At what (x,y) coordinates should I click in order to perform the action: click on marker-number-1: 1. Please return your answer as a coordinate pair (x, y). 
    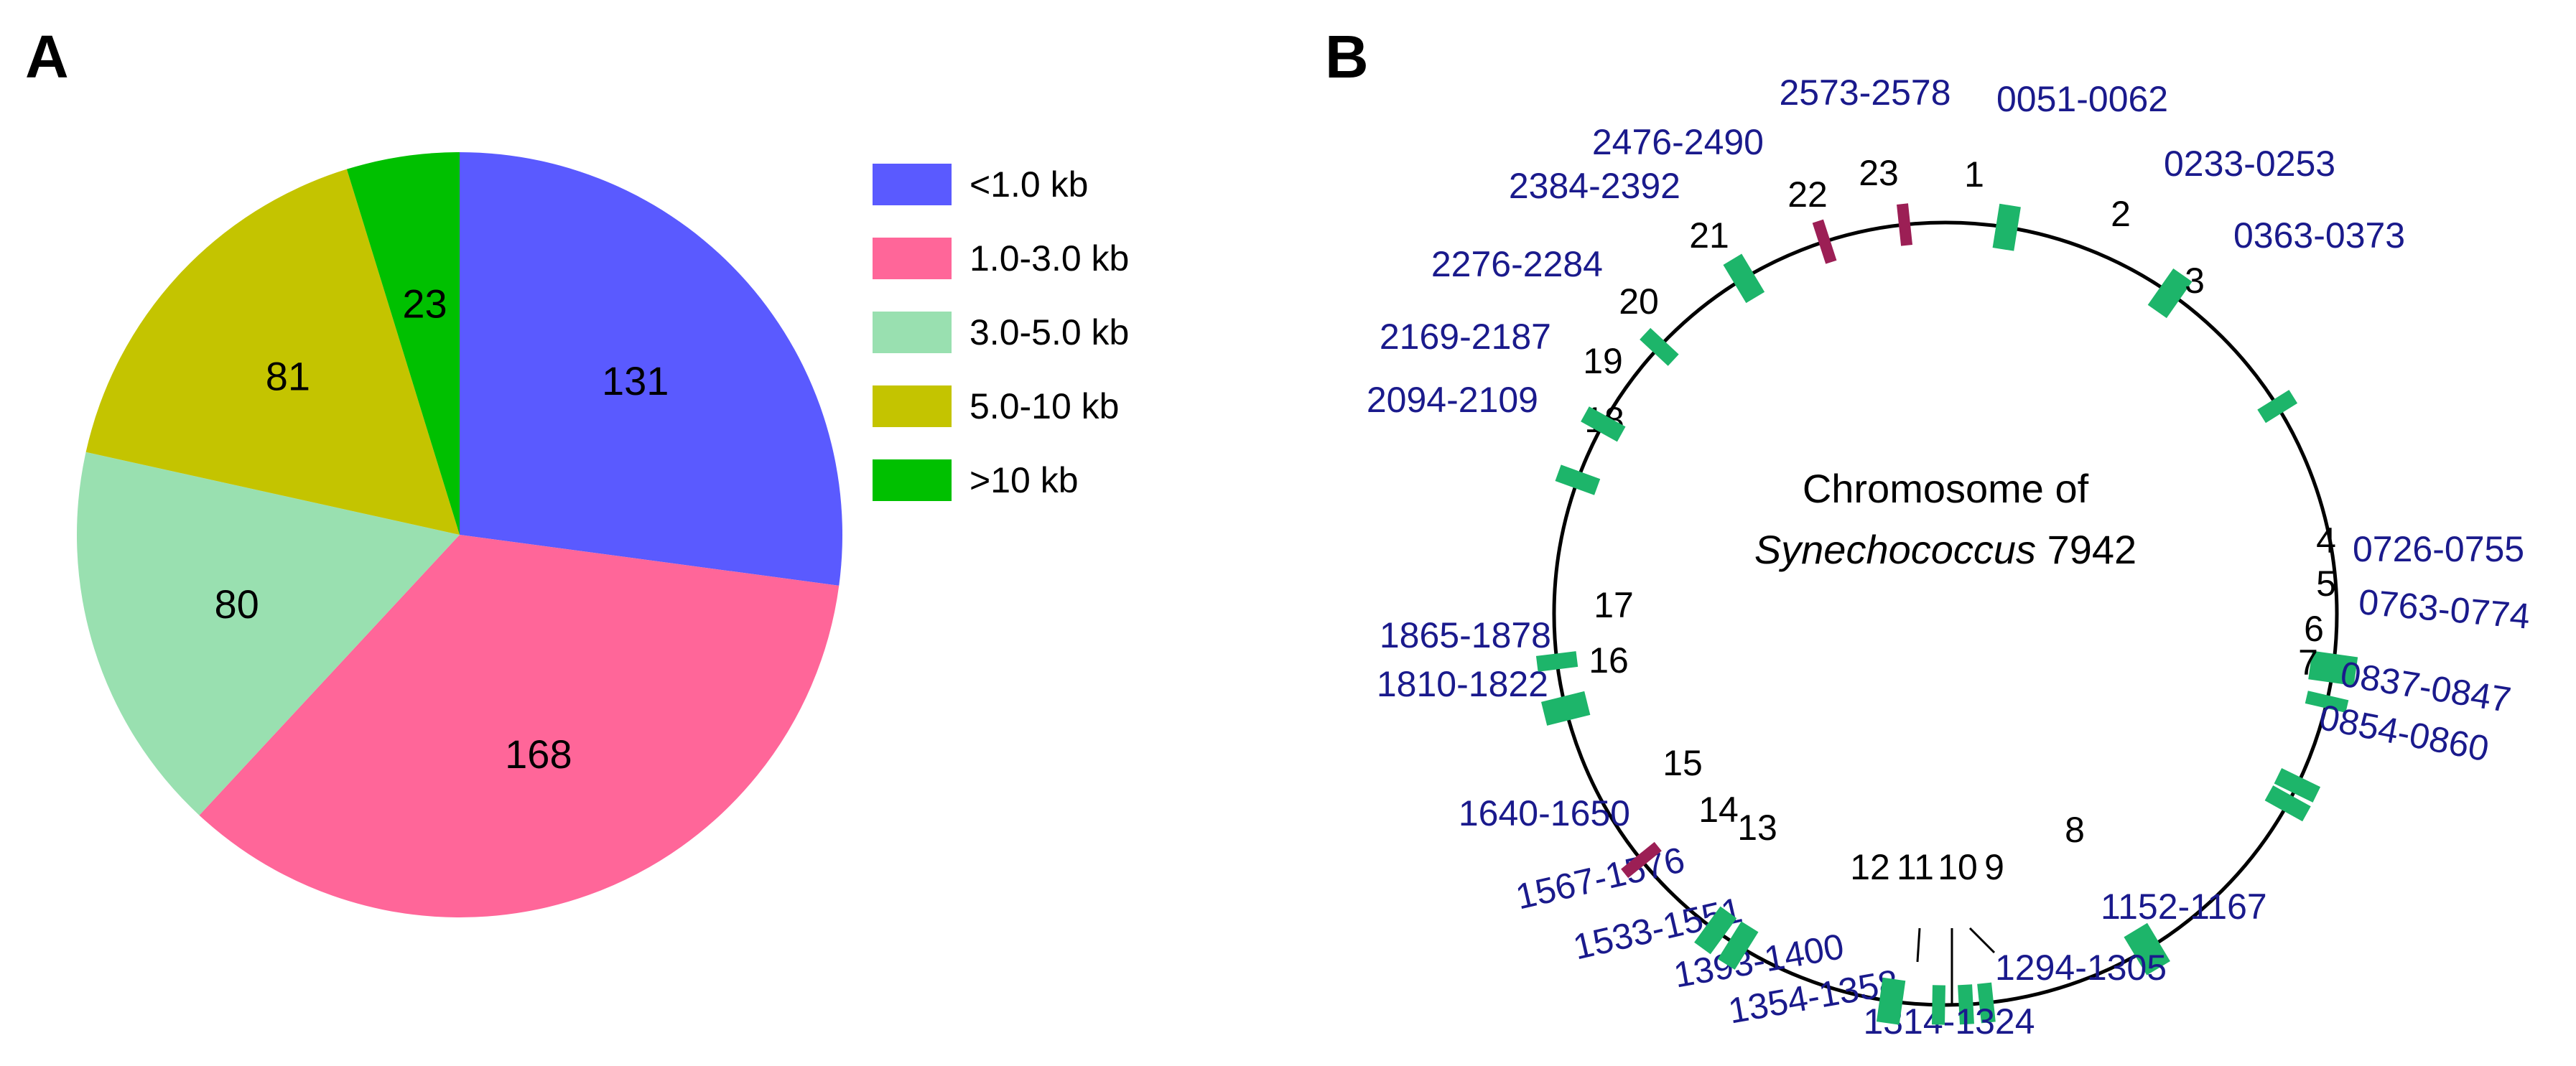
    Looking at the image, I should click on (1974, 175).